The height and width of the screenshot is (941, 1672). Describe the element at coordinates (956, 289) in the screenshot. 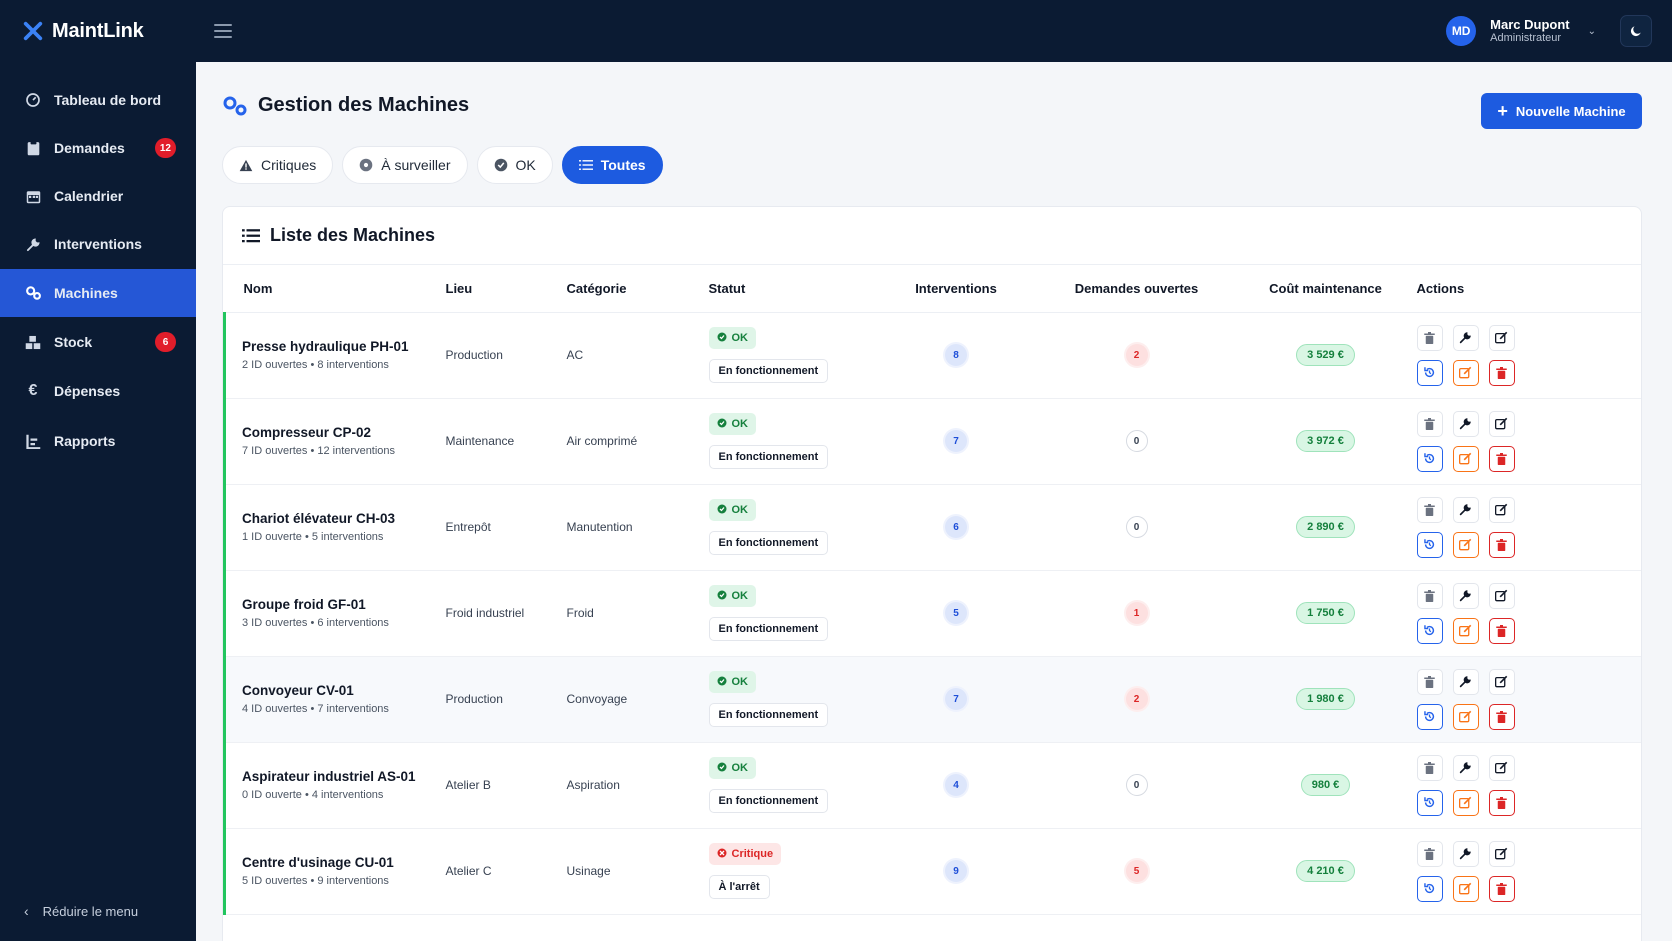

I see `column-header: Interventions` at that location.